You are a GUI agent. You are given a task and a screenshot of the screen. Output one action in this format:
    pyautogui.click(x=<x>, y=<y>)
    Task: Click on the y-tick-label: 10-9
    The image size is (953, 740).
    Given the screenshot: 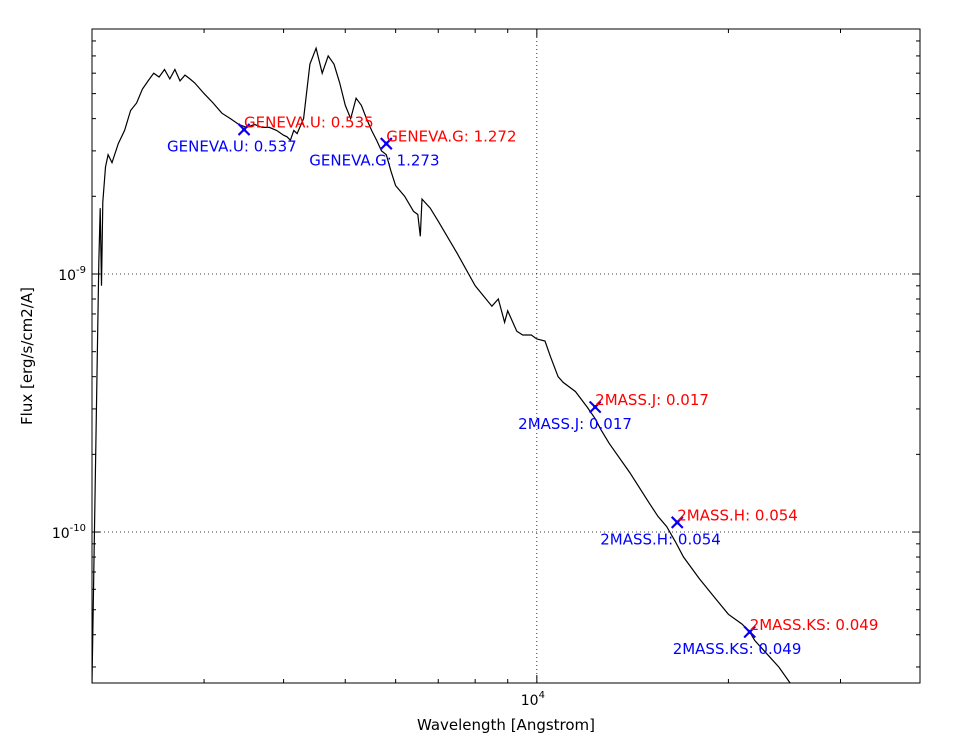 What is the action you would take?
    pyautogui.click(x=72, y=274)
    